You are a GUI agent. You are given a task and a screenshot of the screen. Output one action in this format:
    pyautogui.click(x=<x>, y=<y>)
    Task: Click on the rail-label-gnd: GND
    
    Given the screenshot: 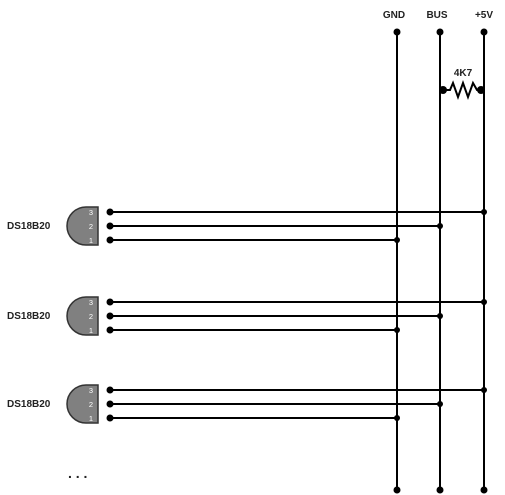 What is the action you would take?
    pyautogui.click(x=394, y=15)
    